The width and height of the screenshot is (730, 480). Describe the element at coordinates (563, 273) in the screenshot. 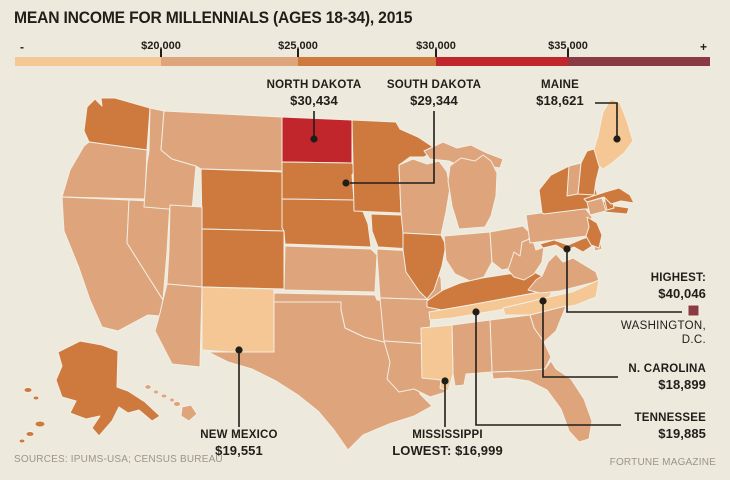

I see `state-virginia` at that location.